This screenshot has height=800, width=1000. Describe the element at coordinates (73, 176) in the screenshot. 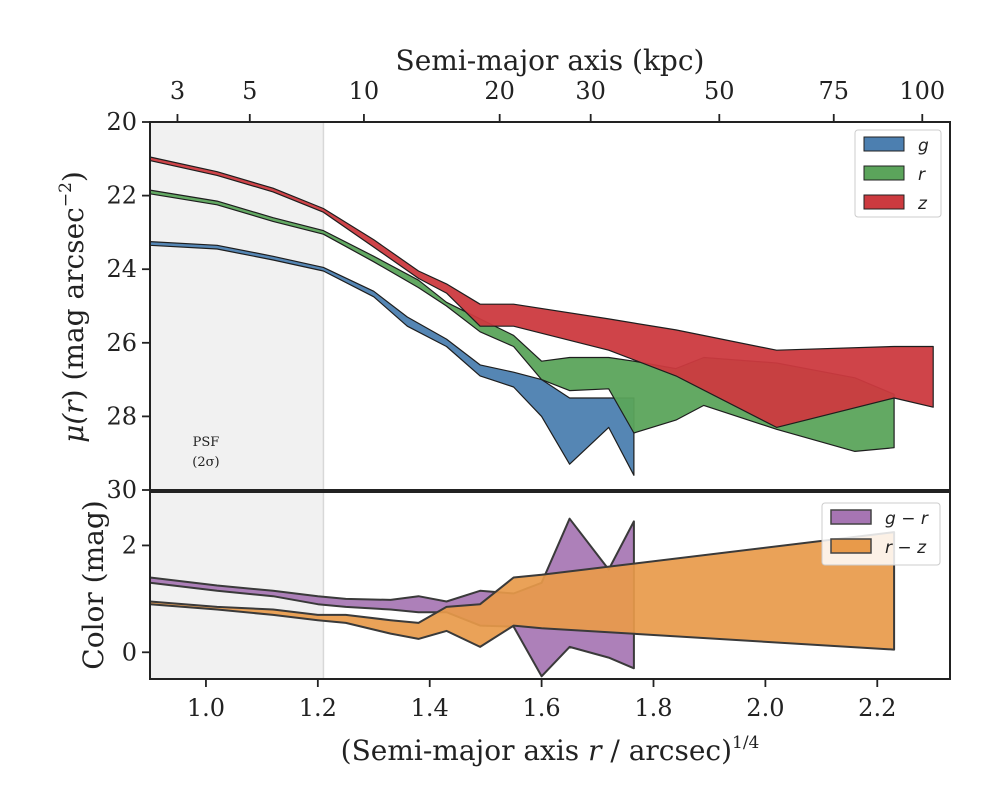

I see `y-title-close: )` at that location.